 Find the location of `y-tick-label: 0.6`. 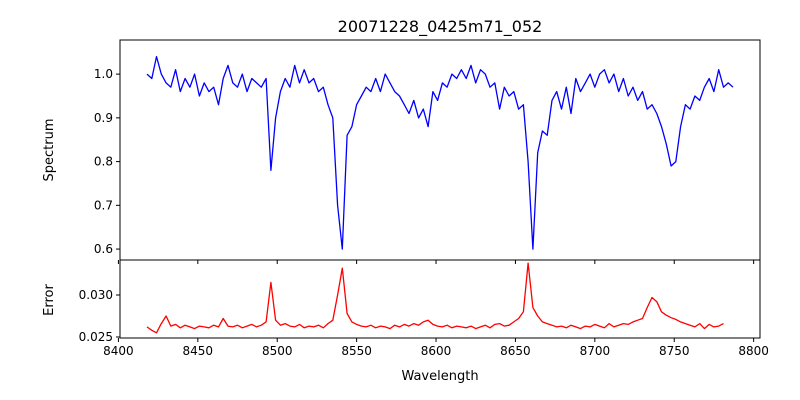

y-tick-label: 0.6 is located at coordinates (103, 249).